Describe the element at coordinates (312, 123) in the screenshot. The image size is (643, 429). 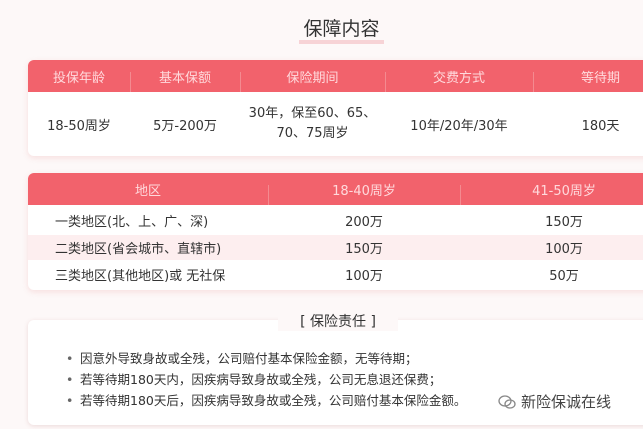
I see `cell: 30年，保至60、65、70、75周岁` at that location.